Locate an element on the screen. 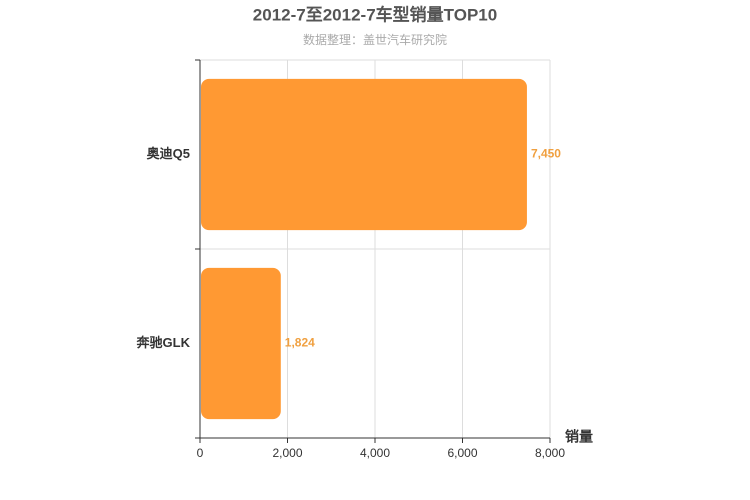 The width and height of the screenshot is (750, 500). x-tick-label: 4,000 is located at coordinates (375, 453).